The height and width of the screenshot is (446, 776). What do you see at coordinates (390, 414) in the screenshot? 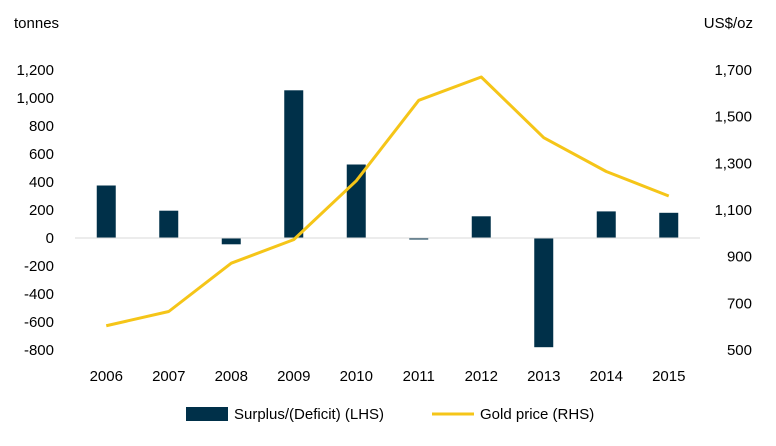
I see `legend: Surplus/(Deficit) (LHS) Gold price (RHS)` at bounding box center [390, 414].